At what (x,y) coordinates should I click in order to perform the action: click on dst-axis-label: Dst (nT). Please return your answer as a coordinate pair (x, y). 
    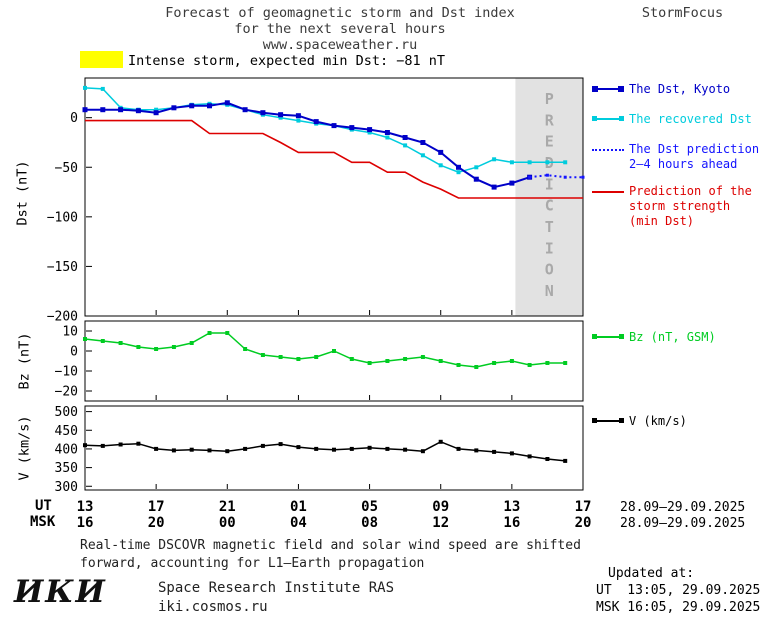
    Looking at the image, I should click on (22, 193).